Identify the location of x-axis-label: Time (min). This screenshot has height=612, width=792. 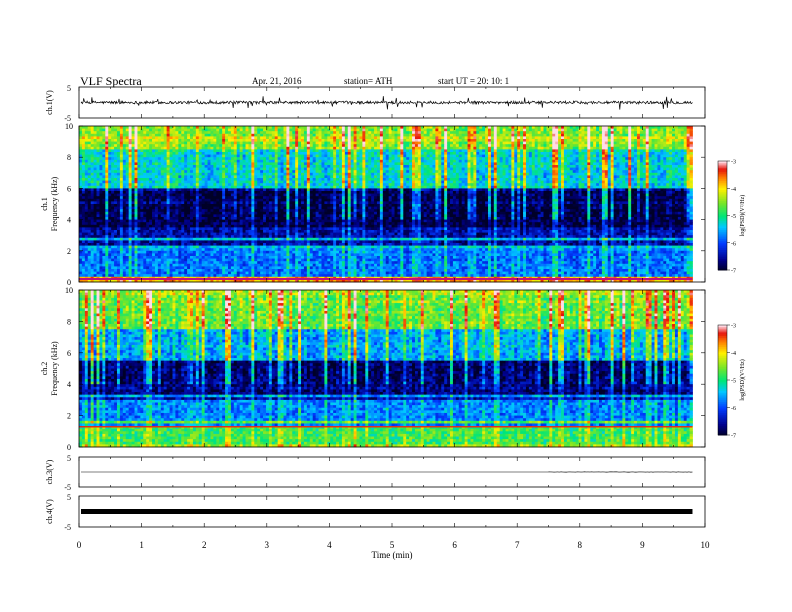
(392, 555).